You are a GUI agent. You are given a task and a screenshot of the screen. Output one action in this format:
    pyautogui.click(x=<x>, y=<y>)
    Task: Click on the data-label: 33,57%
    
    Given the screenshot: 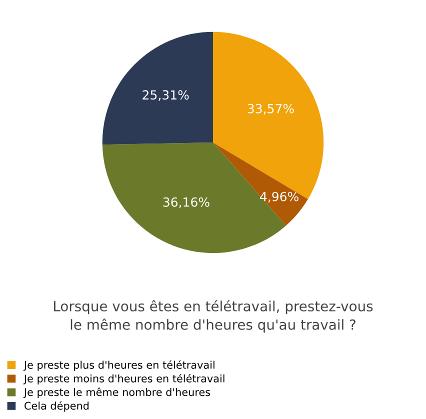 What is the action you would take?
    pyautogui.click(x=271, y=109)
    